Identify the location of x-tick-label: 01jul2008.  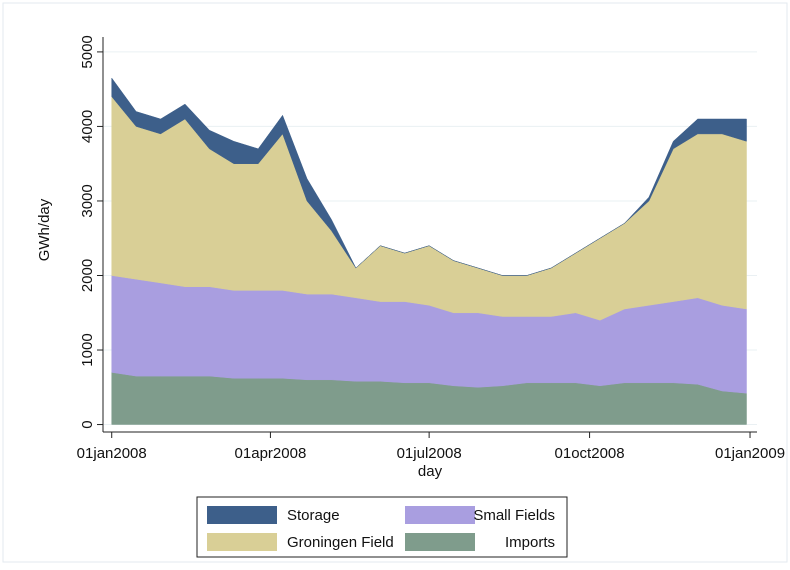
(429, 453).